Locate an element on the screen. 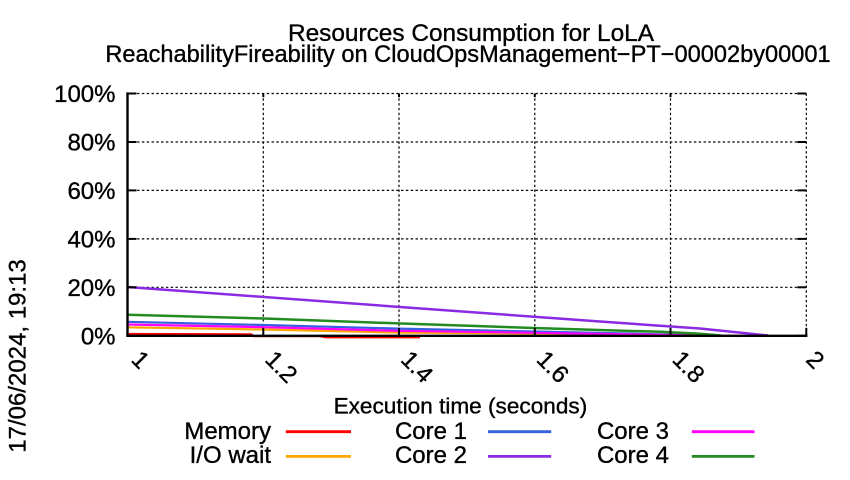  svg-text: Memory is located at coordinates (227, 431).